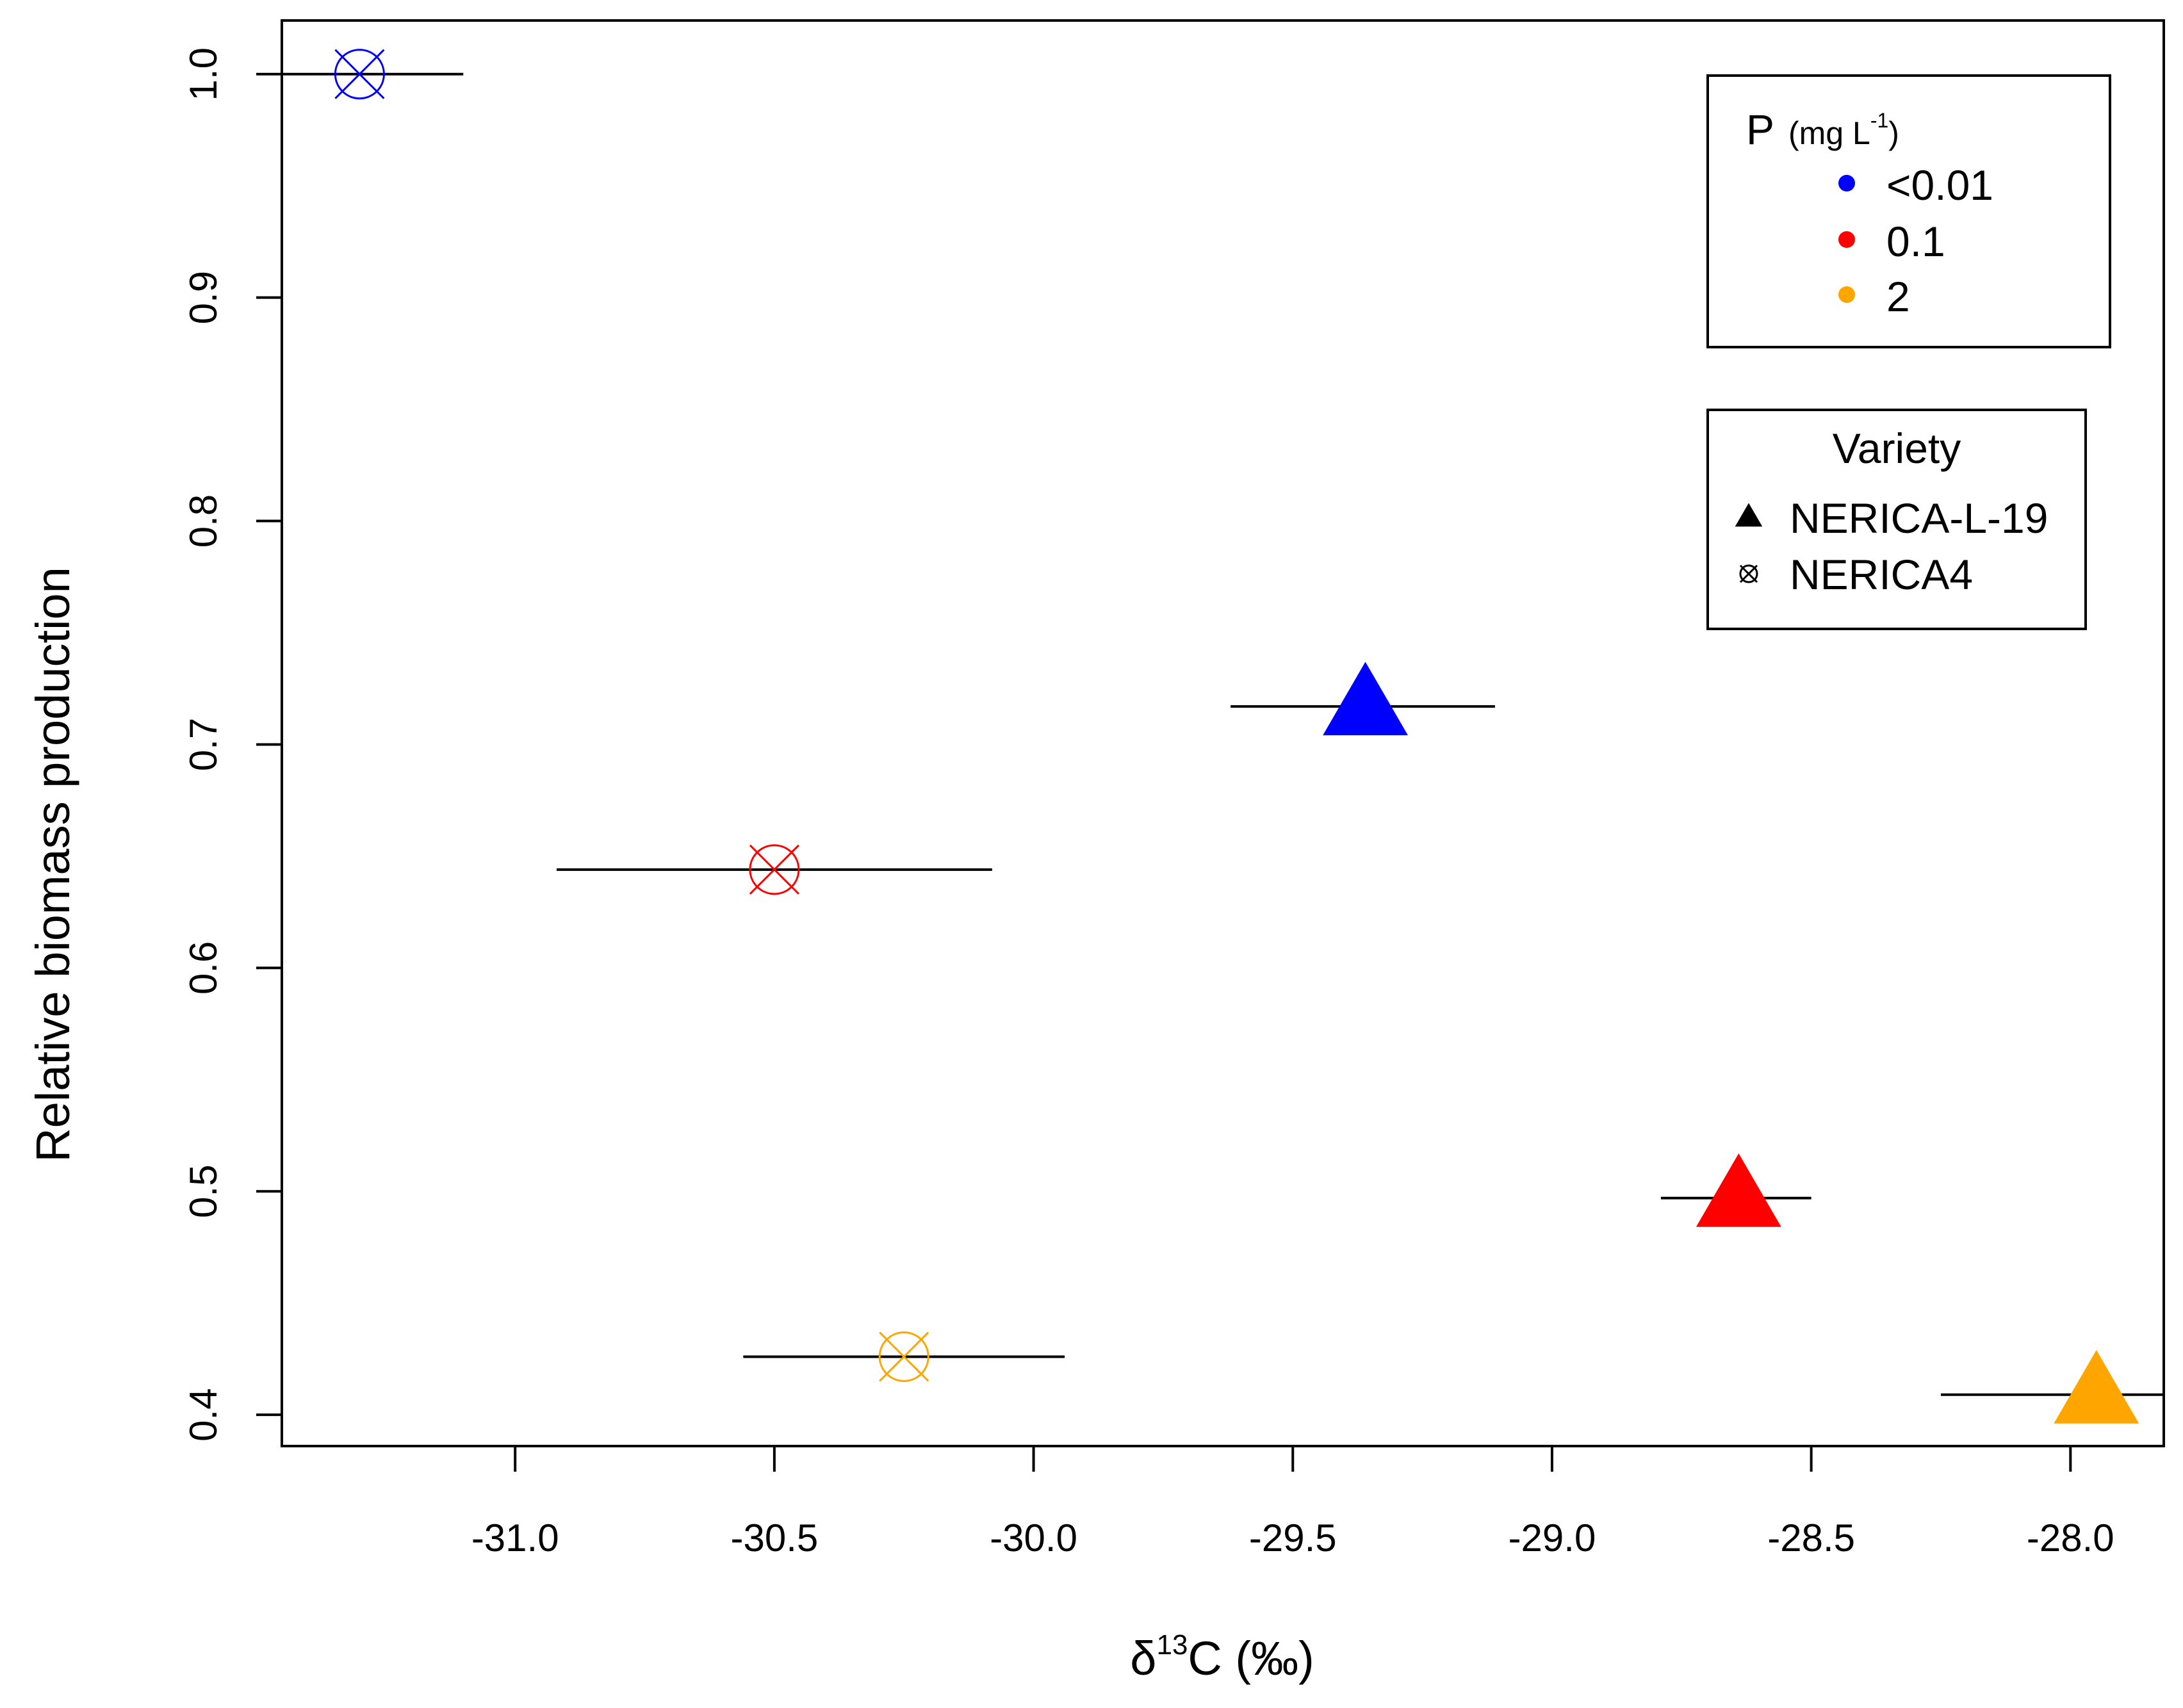 This screenshot has height=1708, width=2183. I want to click on legend-p-unit-close: ), so click(1893, 133).